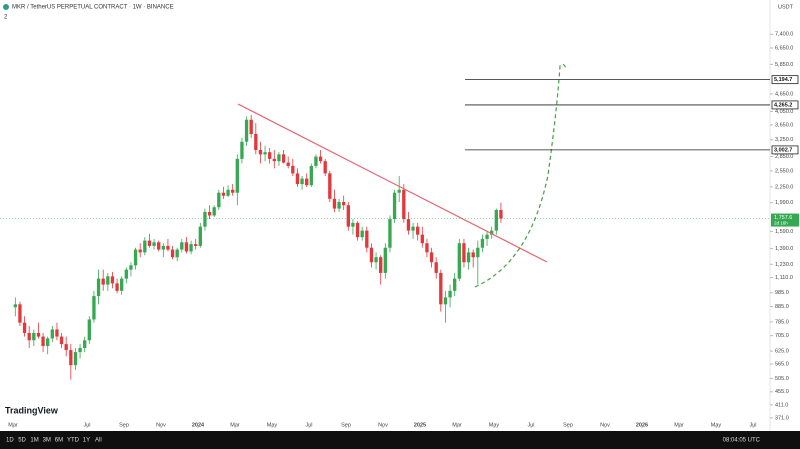  What do you see at coordinates (47, 441) in the screenshot?
I see `range-button: 3M` at bounding box center [47, 441].